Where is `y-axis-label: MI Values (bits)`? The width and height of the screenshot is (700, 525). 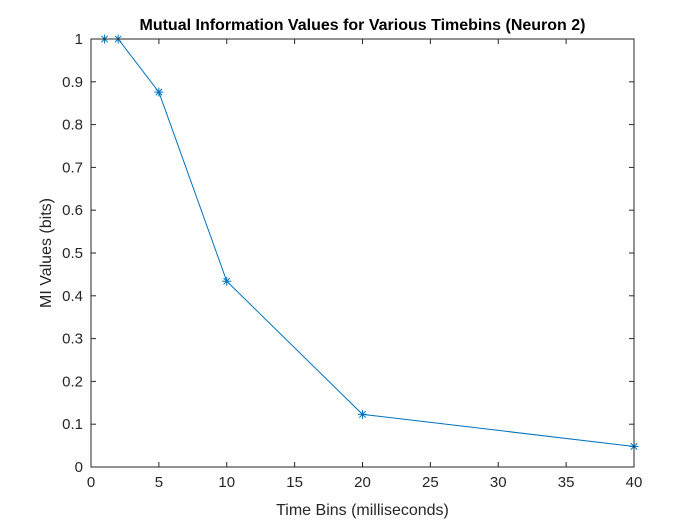 y-axis-label: MI Values (bits) is located at coordinates (46, 253).